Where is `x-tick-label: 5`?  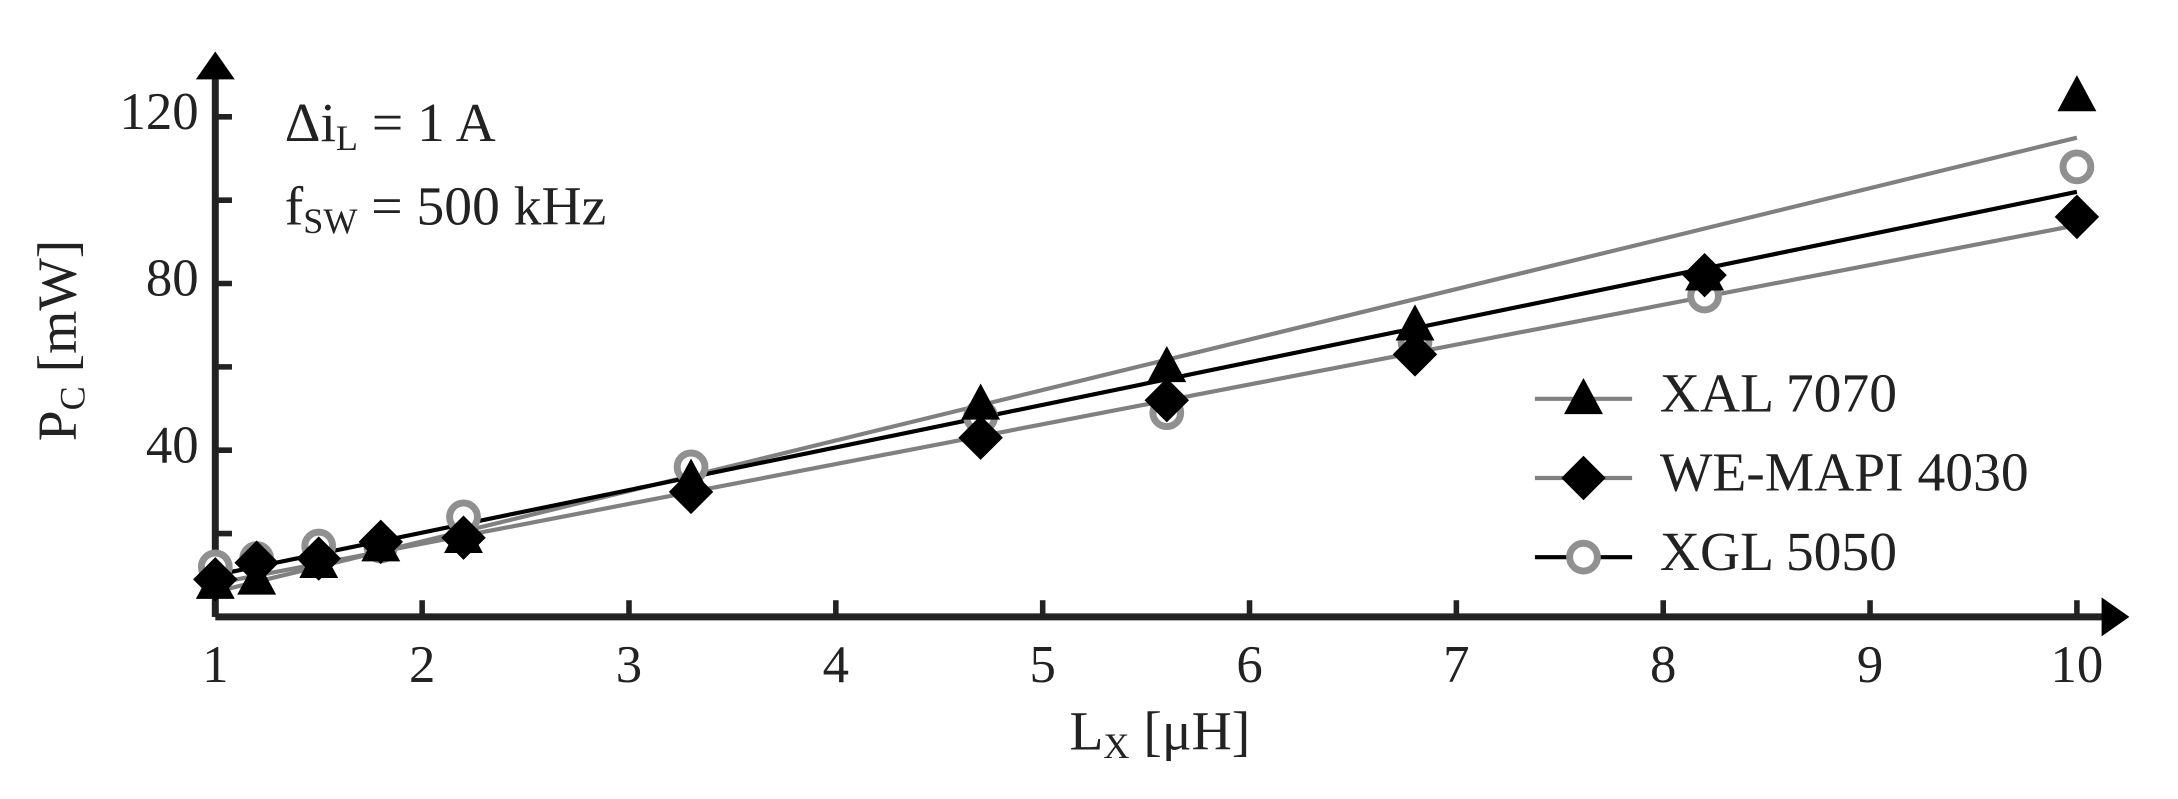
x-tick-label: 5 is located at coordinates (1042, 665).